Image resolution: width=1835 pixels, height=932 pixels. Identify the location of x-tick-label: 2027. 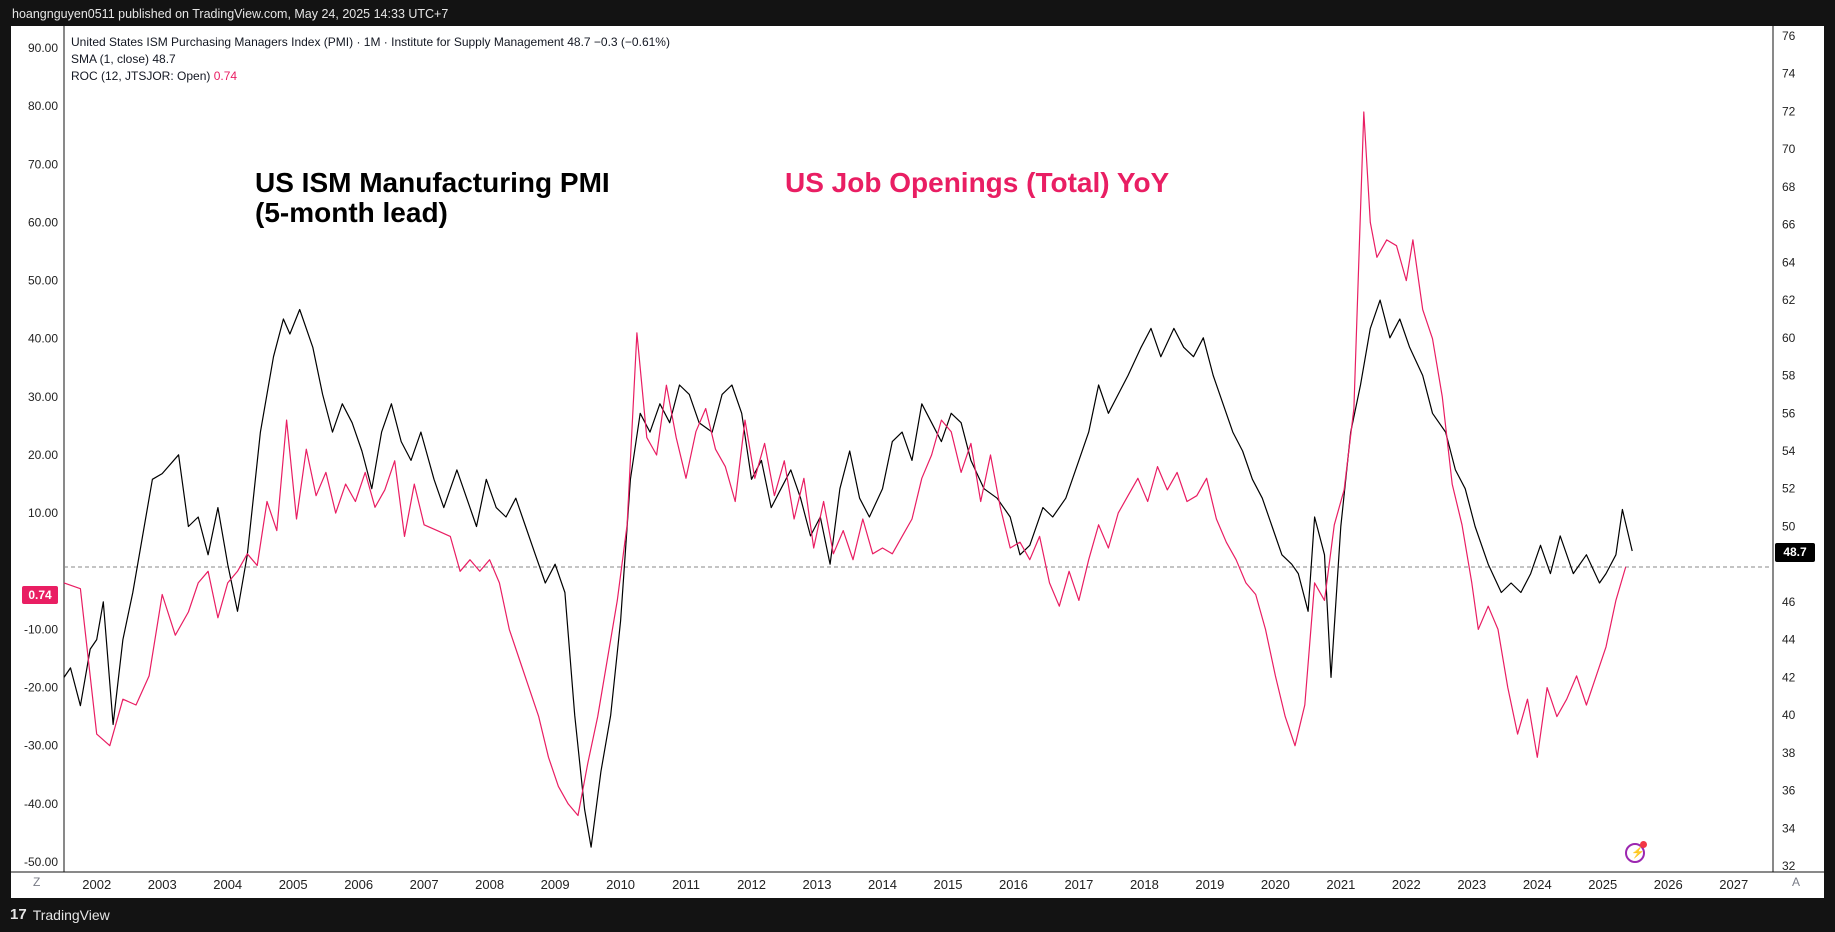
(1733, 884).